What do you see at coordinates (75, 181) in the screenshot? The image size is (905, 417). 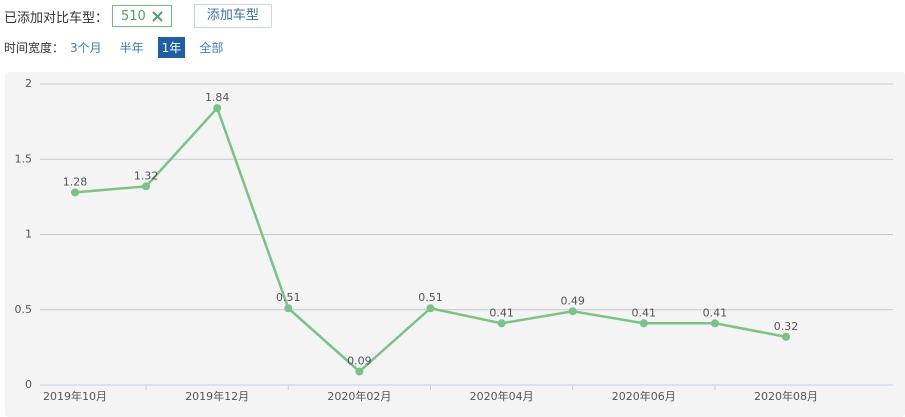 I see `data-label: 1.28` at bounding box center [75, 181].